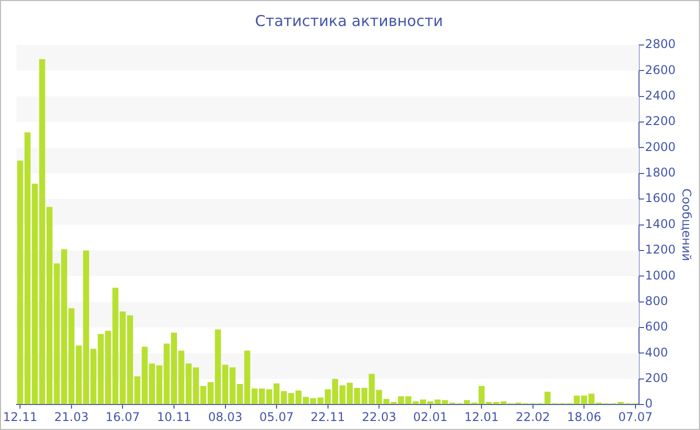 The image size is (700, 430). What do you see at coordinates (225, 417) in the screenshot?
I see `x-tick-label: 08.03` at bounding box center [225, 417].